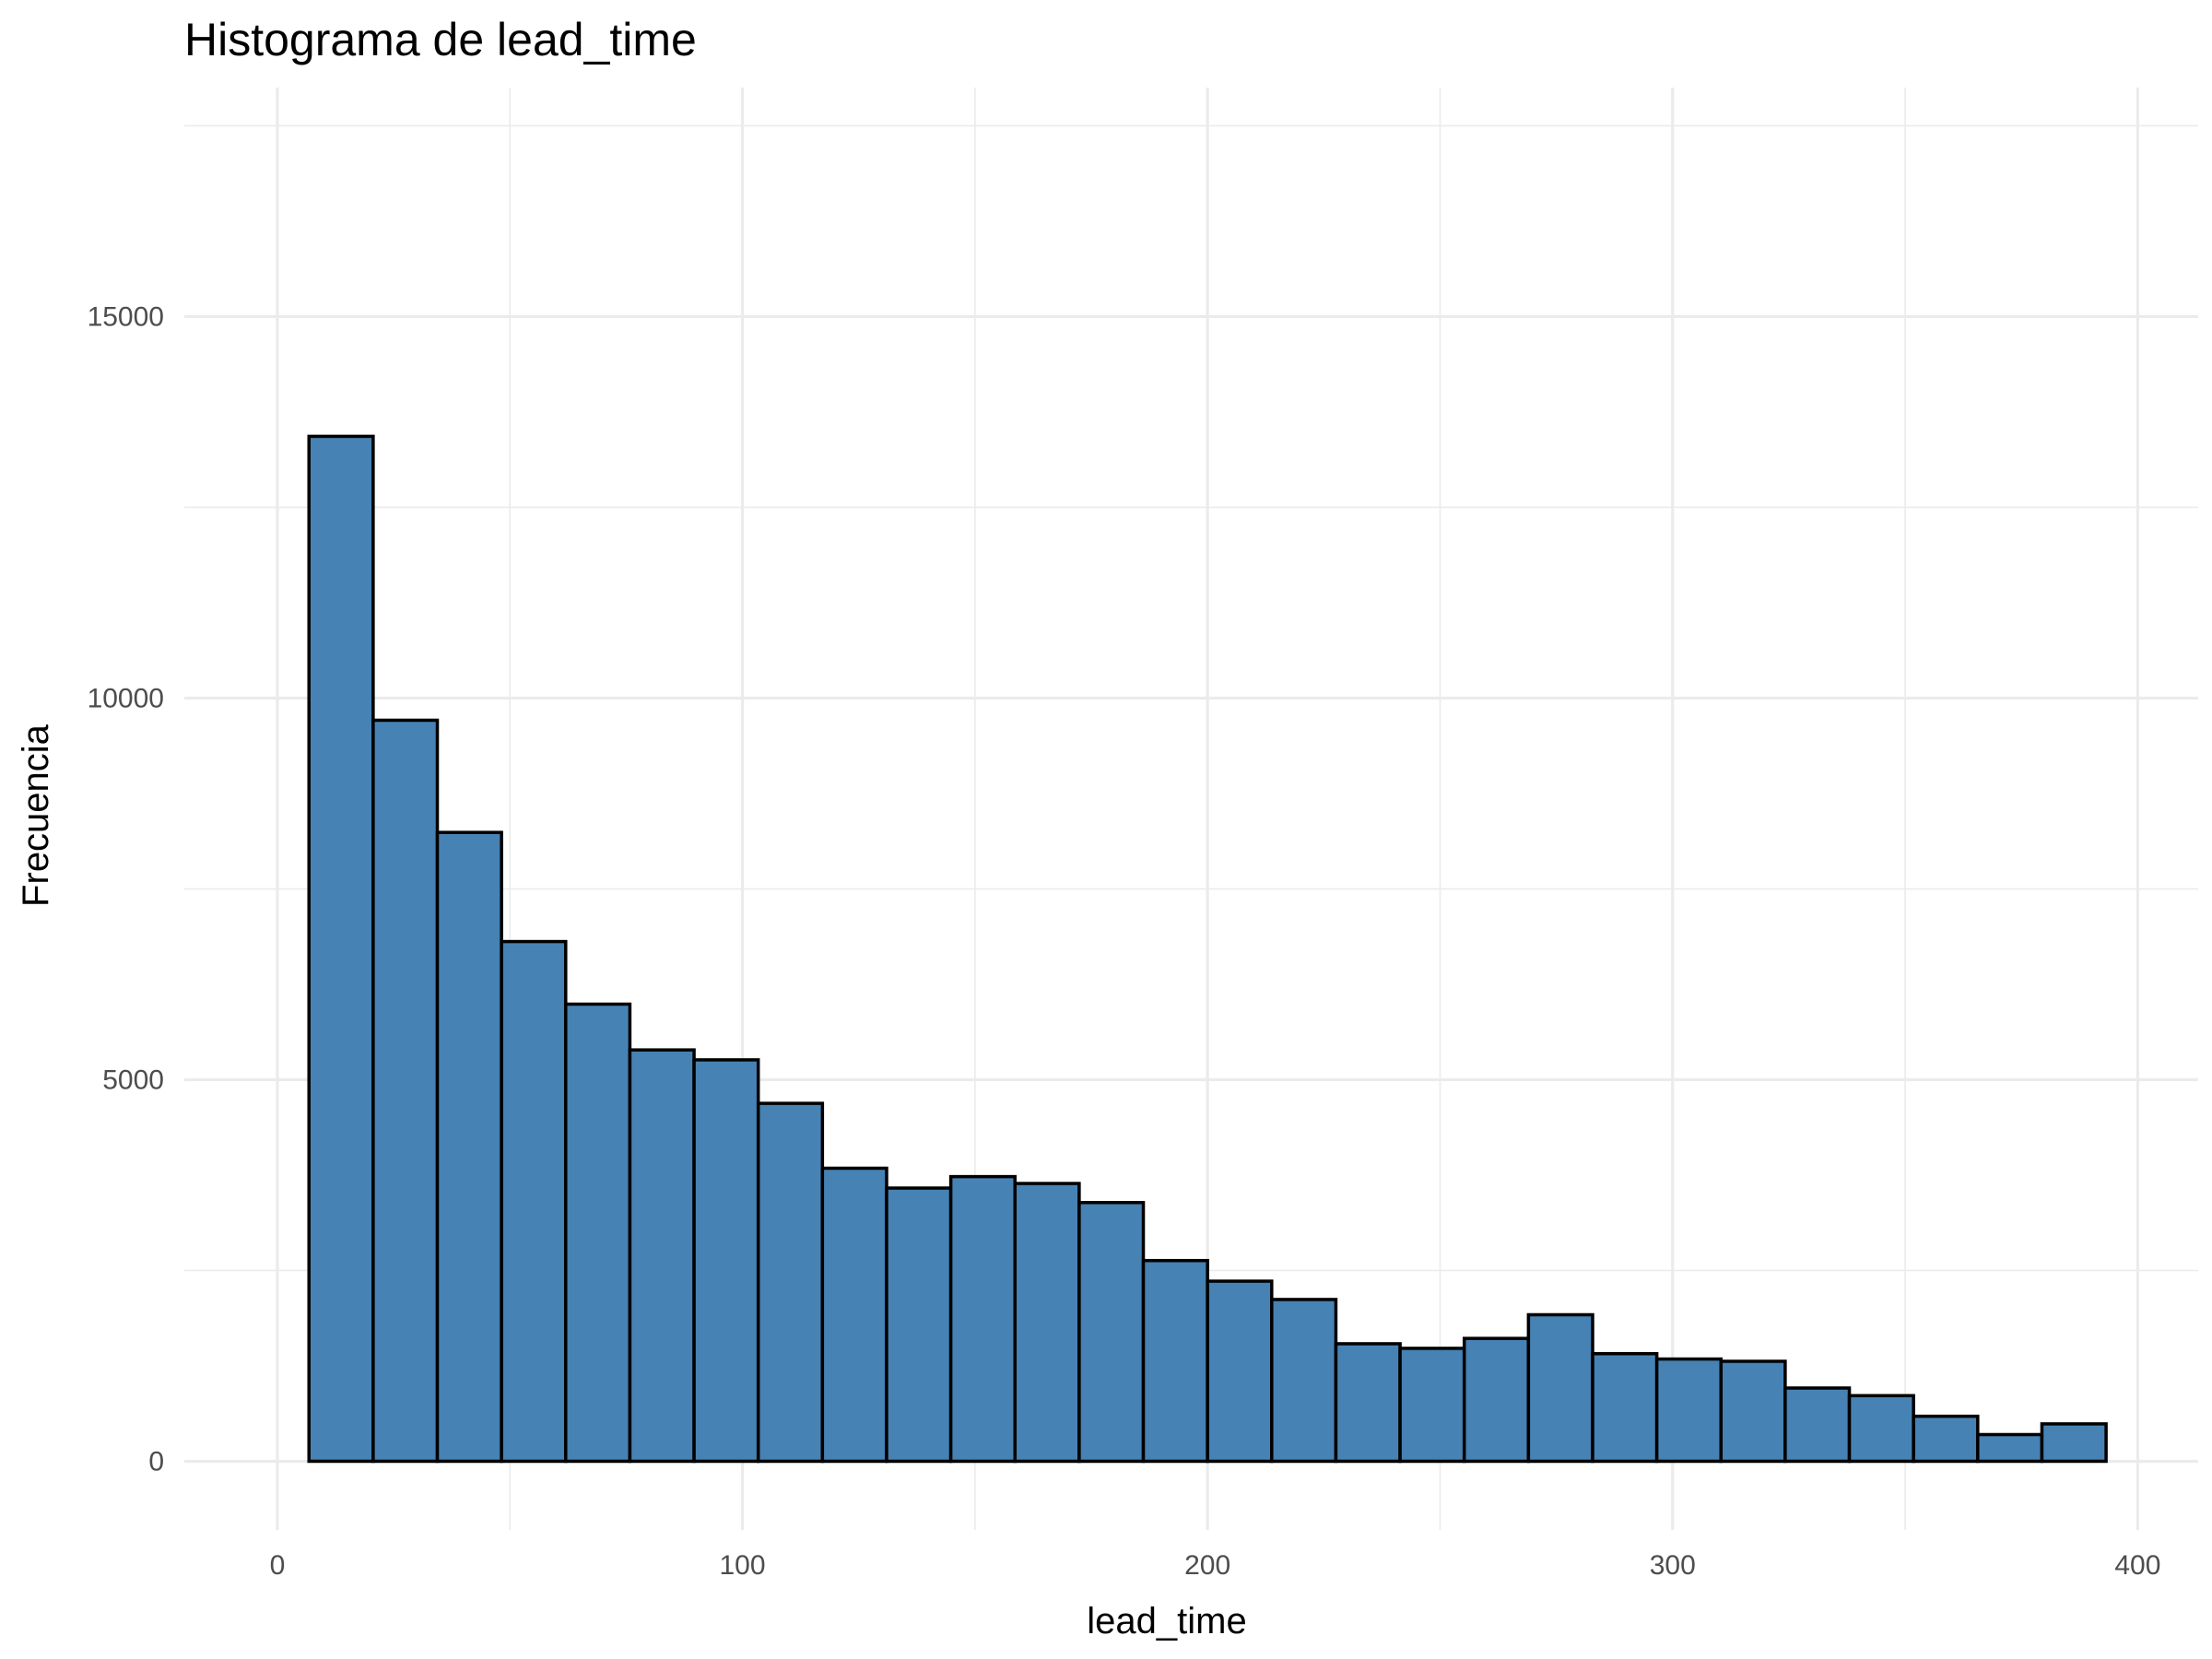  What do you see at coordinates (1673, 1565) in the screenshot?
I see `x-tick-label: 300` at bounding box center [1673, 1565].